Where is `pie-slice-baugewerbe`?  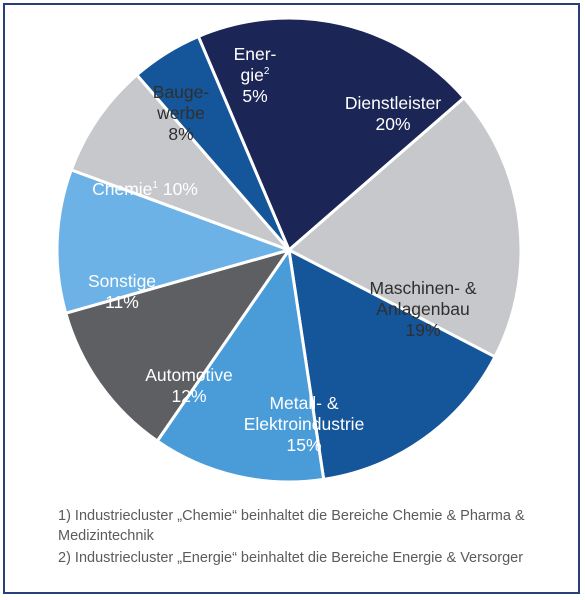 pie-slice-baugewerbe is located at coordinates (180, 162).